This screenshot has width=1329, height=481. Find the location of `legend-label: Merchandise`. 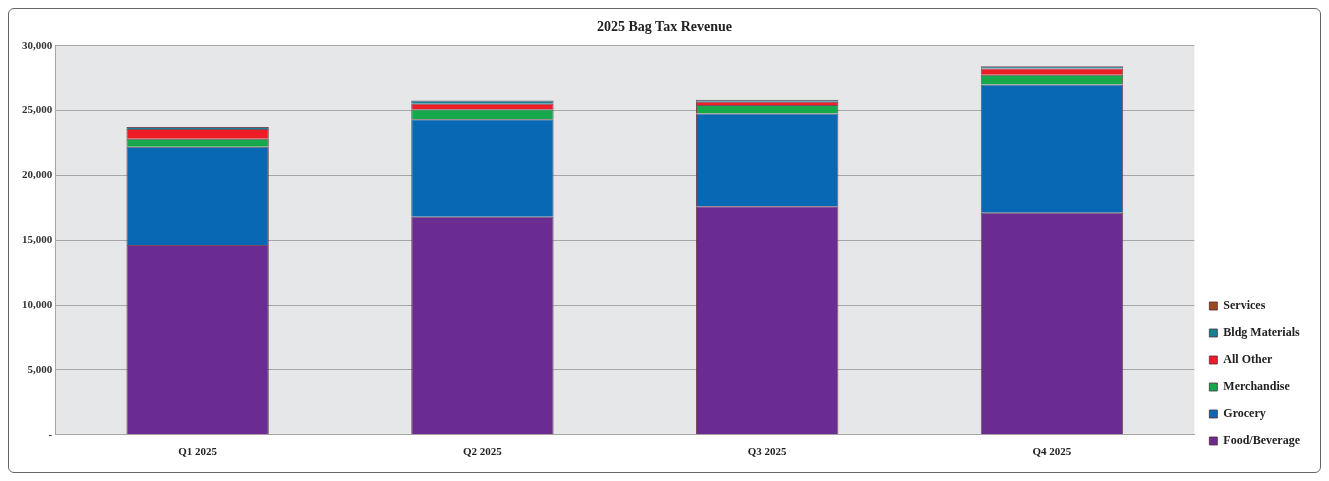

legend-label: Merchandise is located at coordinates (1257, 386).